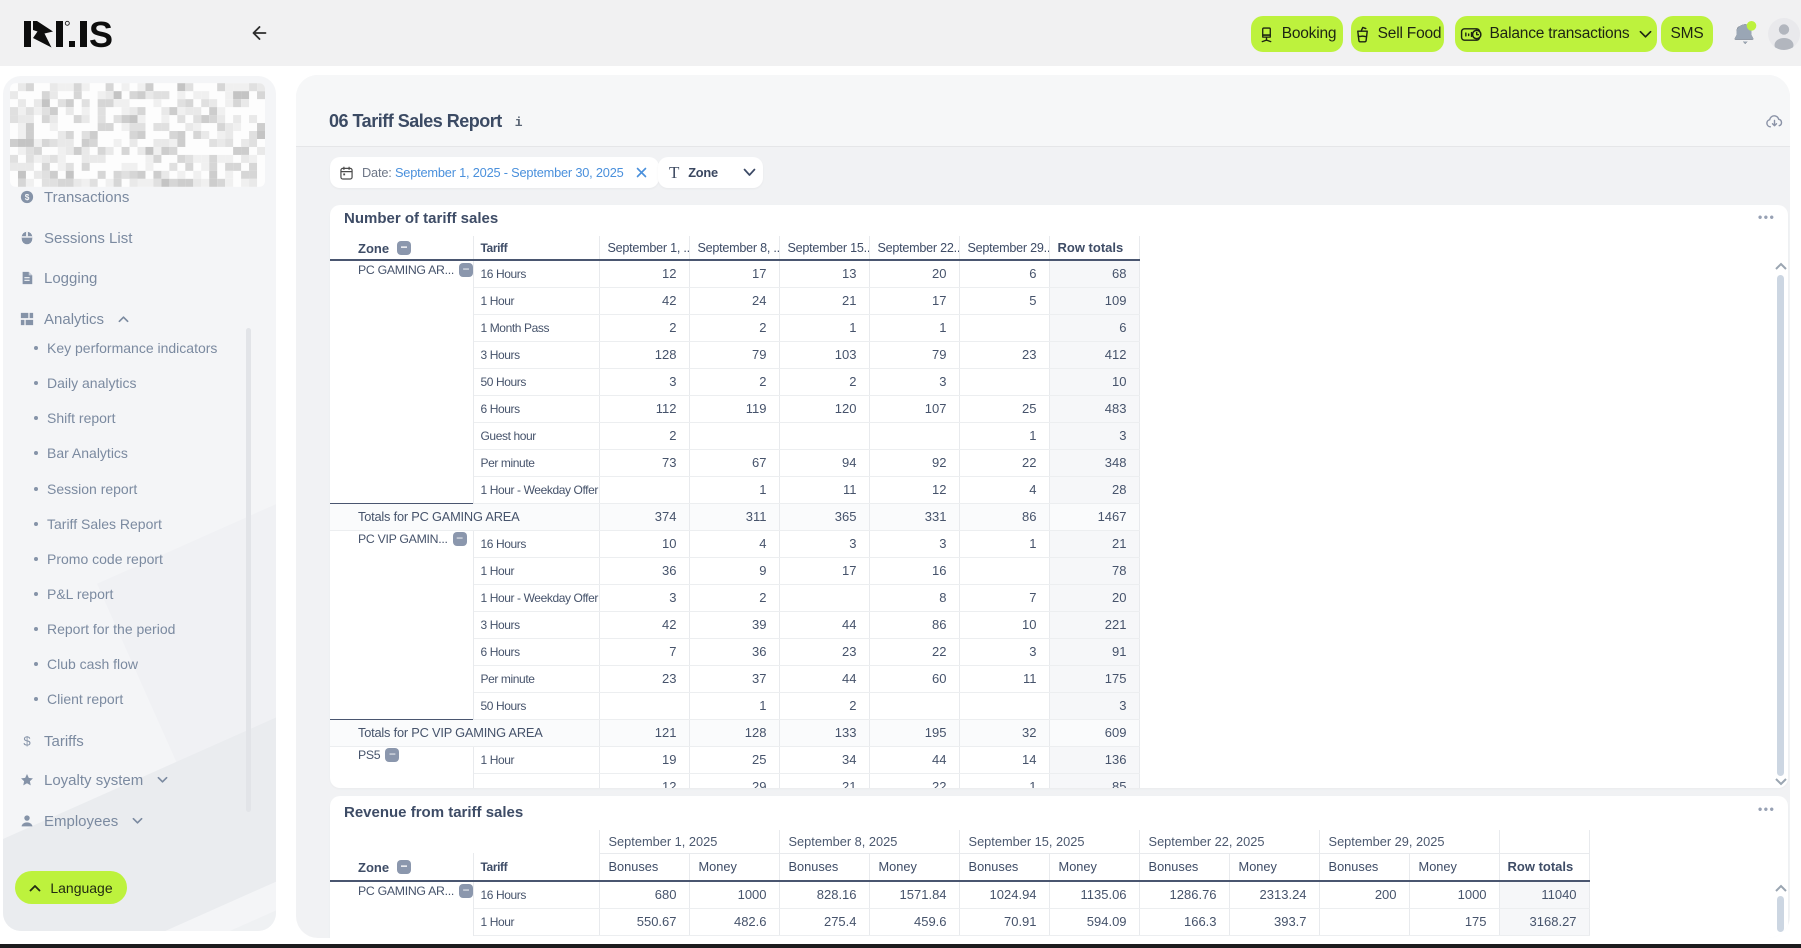 The image size is (1801, 948). What do you see at coordinates (101, 34) in the screenshot?
I see `svg-text: S` at bounding box center [101, 34].